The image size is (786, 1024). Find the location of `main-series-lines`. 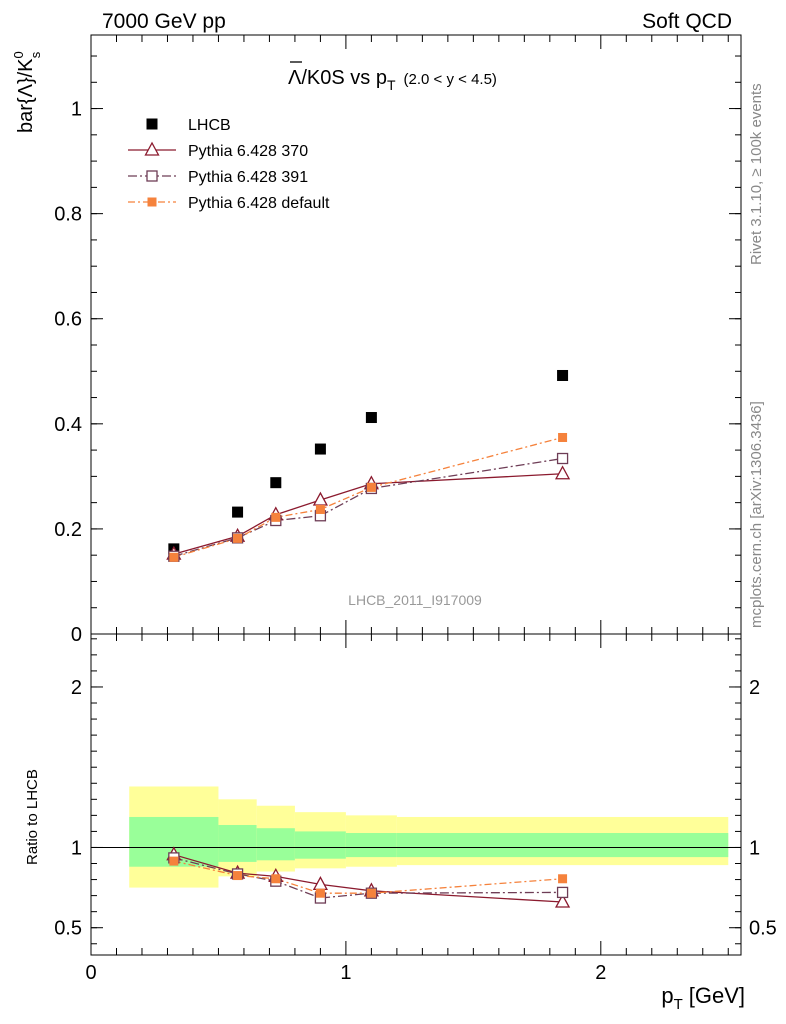

main-series-lines is located at coordinates (368, 497).